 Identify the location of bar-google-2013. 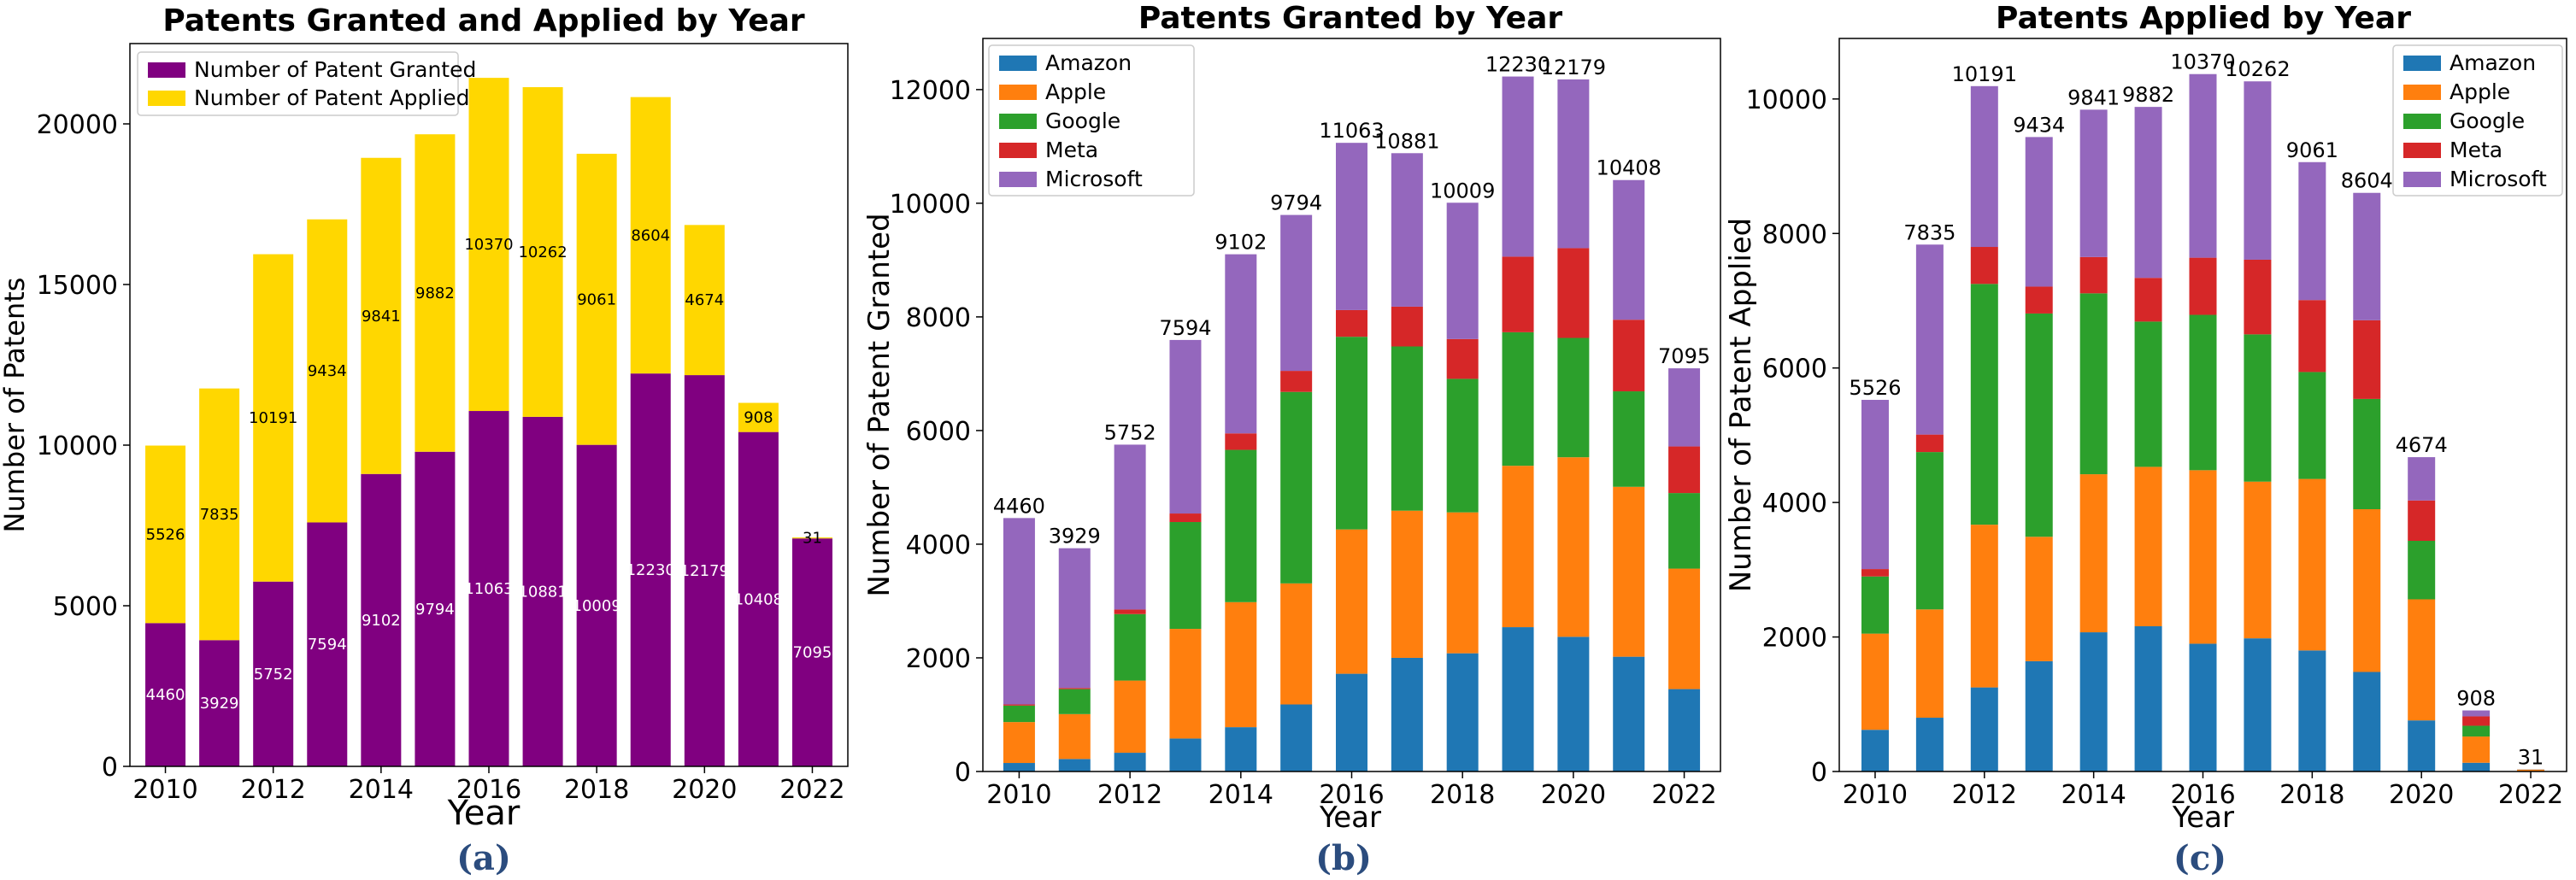
(2039, 425).